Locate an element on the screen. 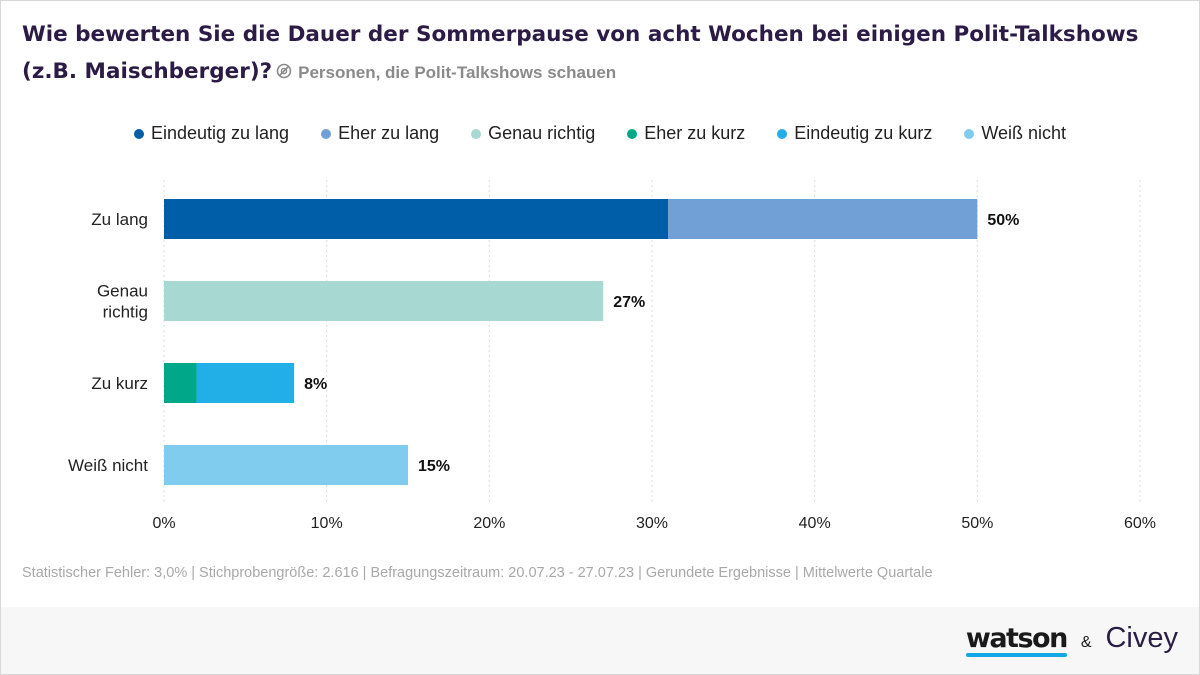 The width and height of the screenshot is (1200, 675). legend-label: Genau richtig is located at coordinates (542, 133).